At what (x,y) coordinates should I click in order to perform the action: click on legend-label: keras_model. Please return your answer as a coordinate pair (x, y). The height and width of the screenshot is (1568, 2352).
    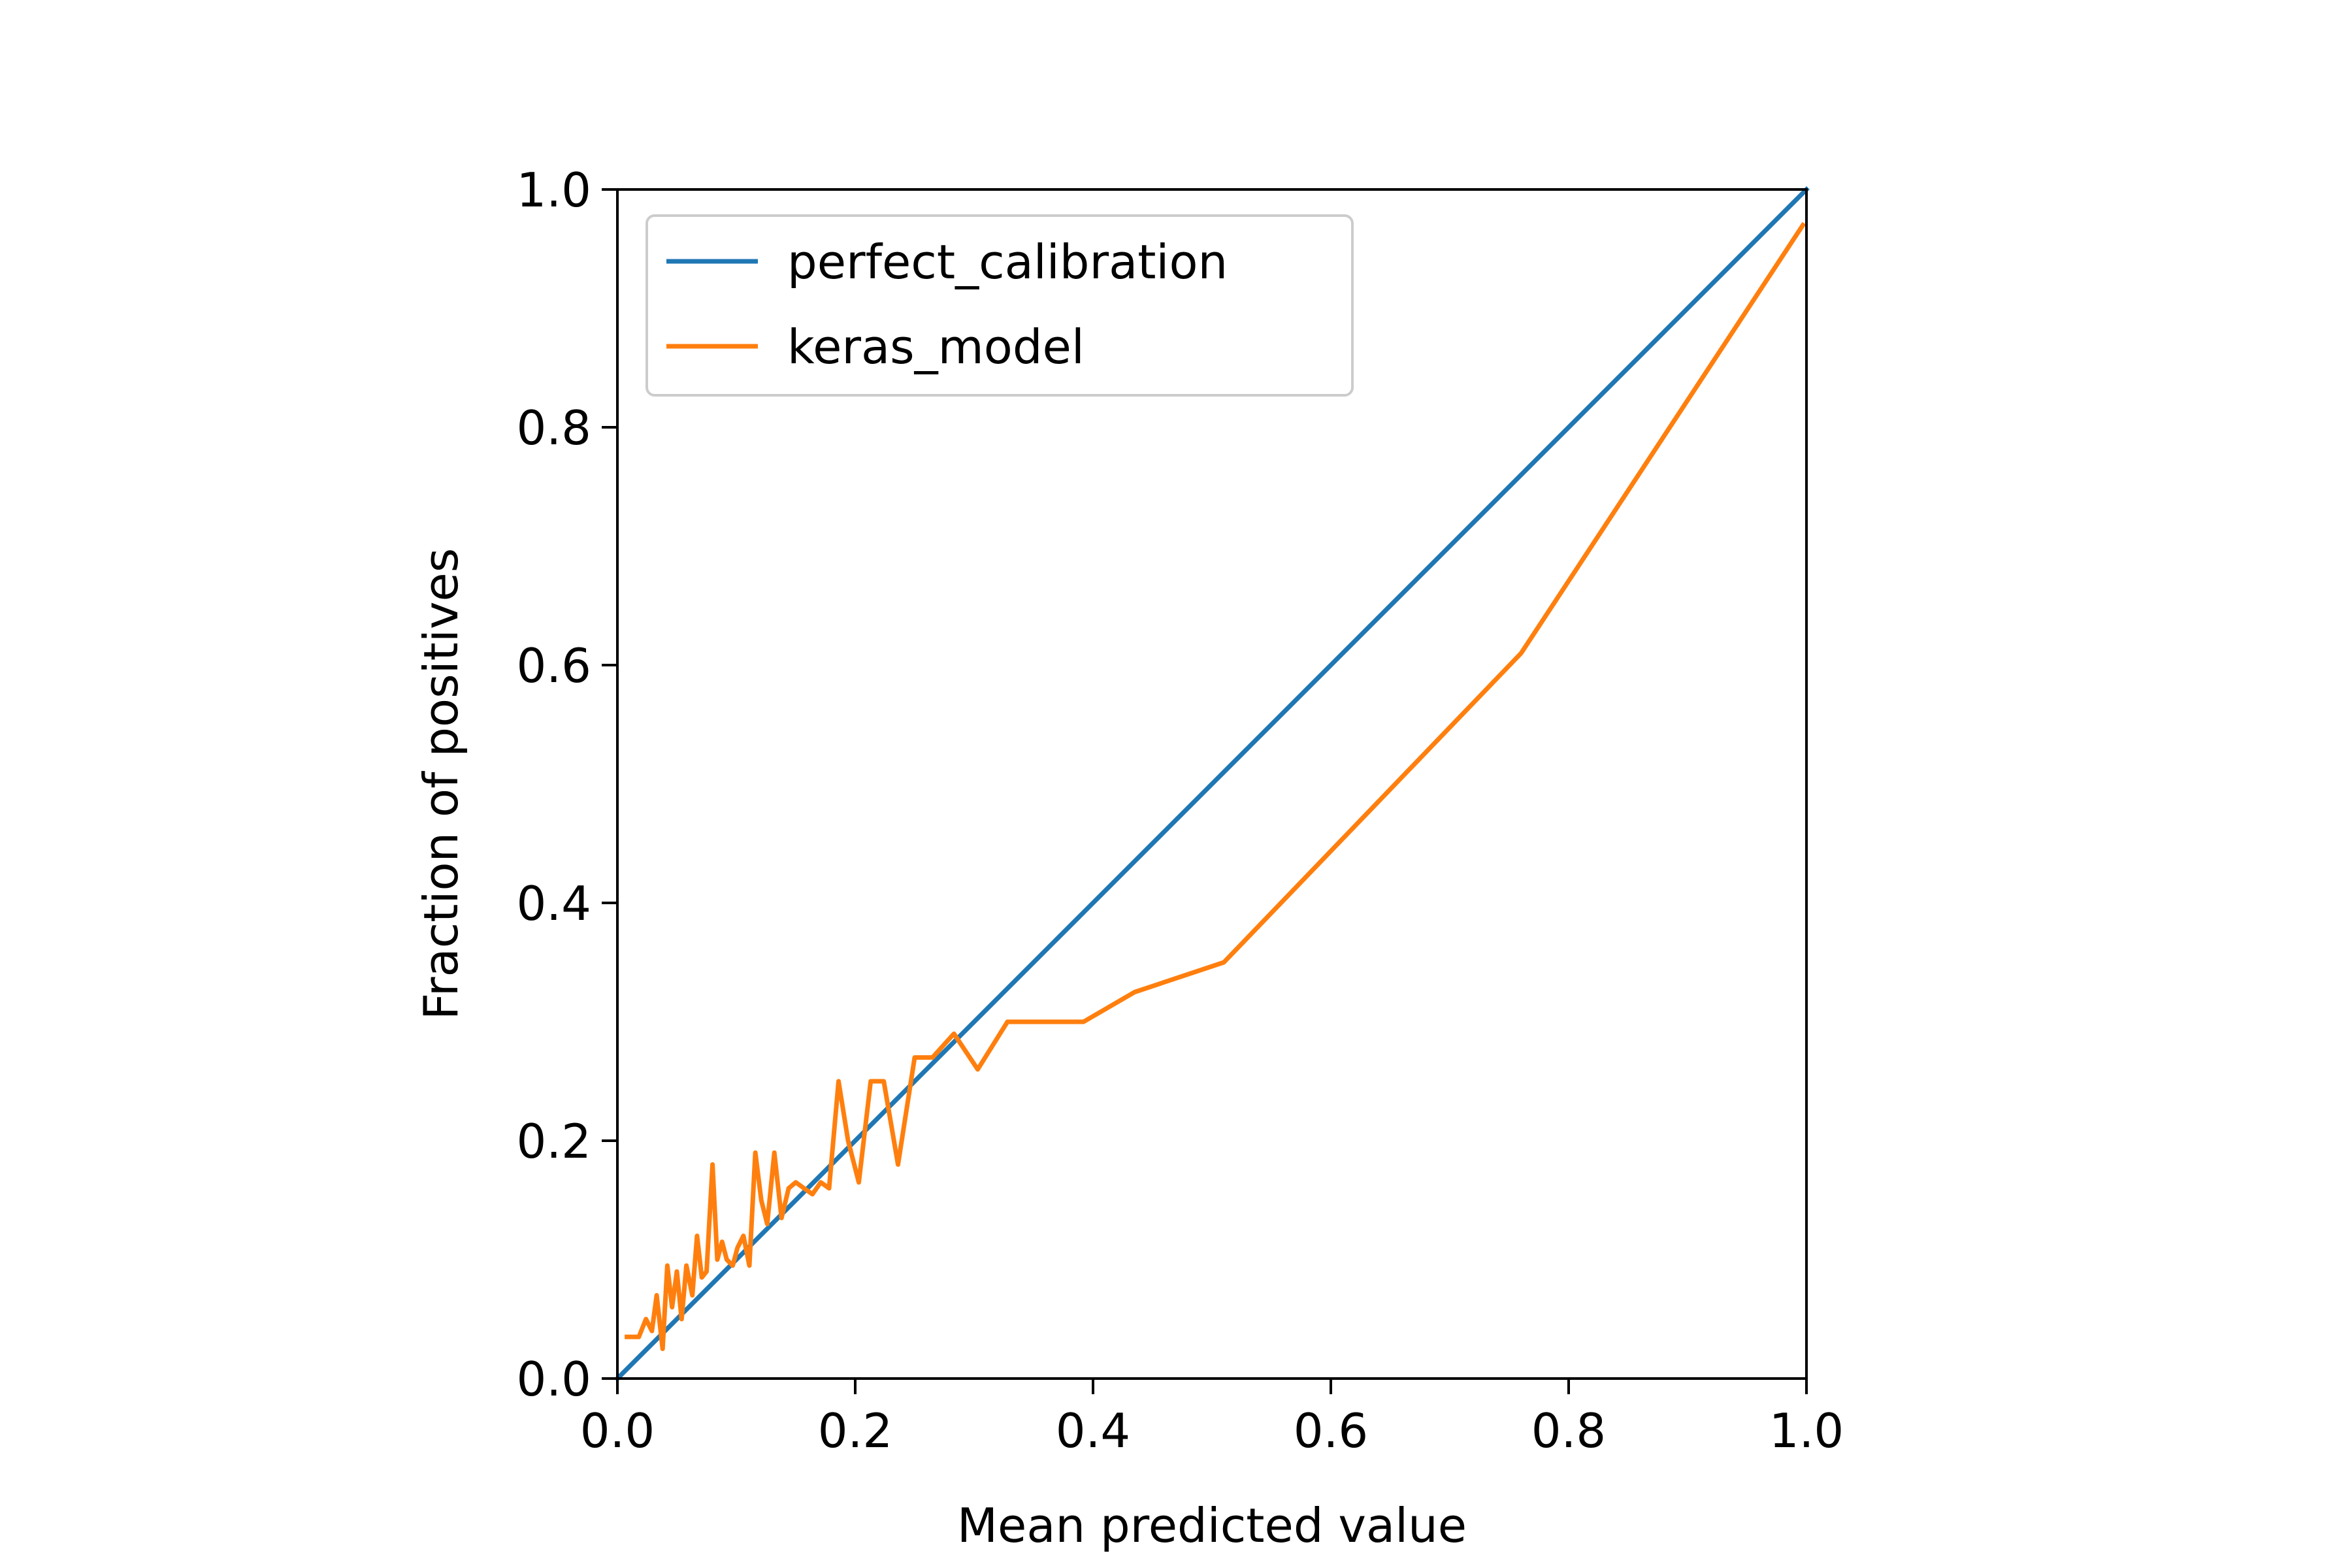
    Looking at the image, I should click on (936, 346).